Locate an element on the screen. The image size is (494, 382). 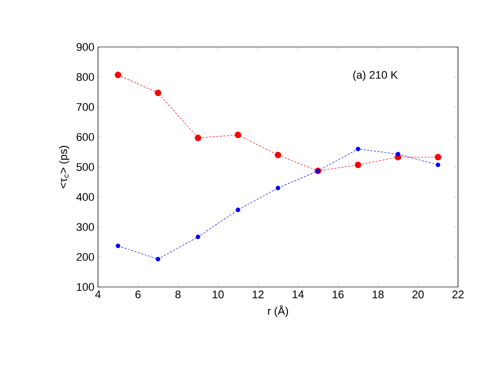
x-tick-label: 8 is located at coordinates (178, 294).